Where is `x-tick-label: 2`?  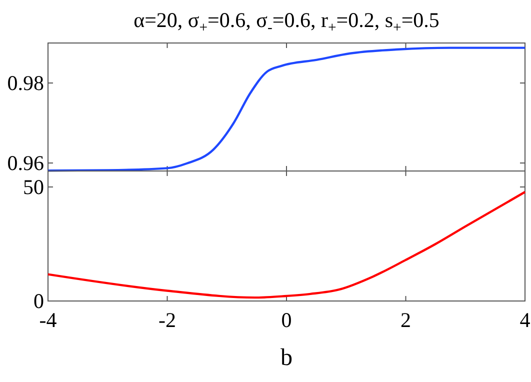 x-tick-label: 2 is located at coordinates (405, 320).